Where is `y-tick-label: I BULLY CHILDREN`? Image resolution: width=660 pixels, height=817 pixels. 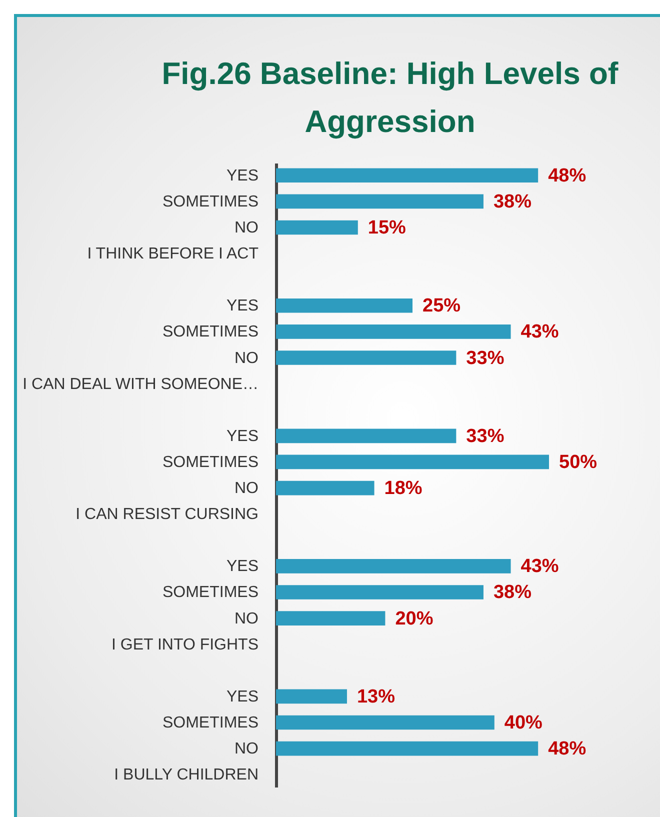 y-tick-label: I BULLY CHILDREN is located at coordinates (186, 775).